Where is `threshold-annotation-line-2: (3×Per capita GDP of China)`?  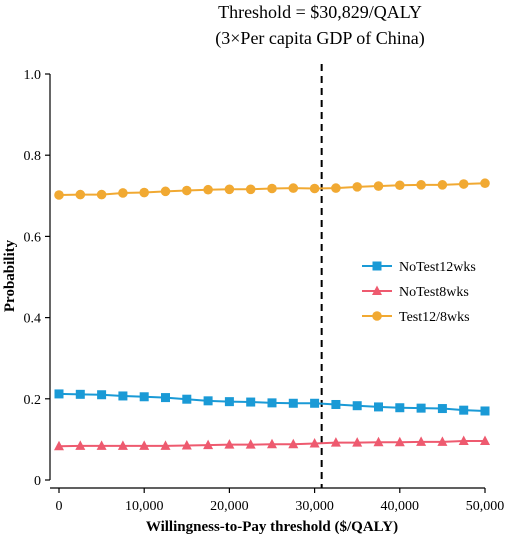 threshold-annotation-line-2: (3×Per capita GDP of China) is located at coordinates (319, 38).